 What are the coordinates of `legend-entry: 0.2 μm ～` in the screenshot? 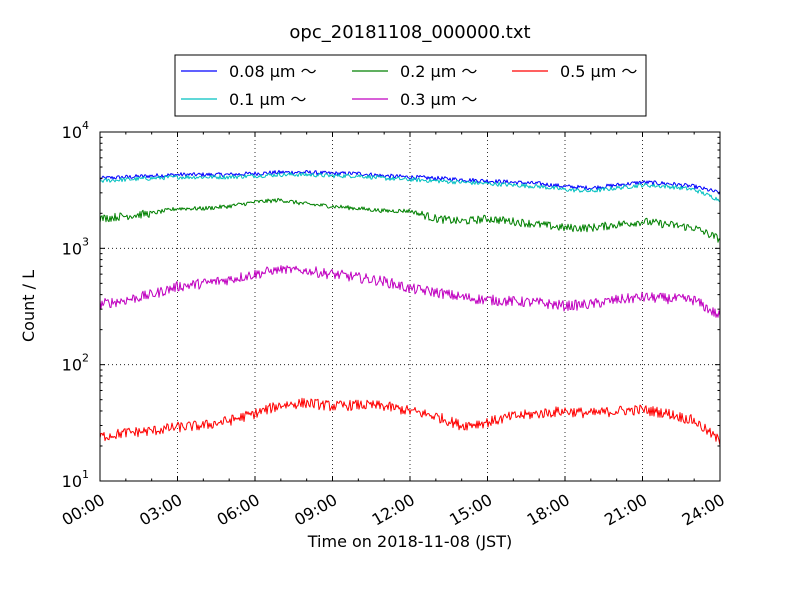 It's located at (414, 71).